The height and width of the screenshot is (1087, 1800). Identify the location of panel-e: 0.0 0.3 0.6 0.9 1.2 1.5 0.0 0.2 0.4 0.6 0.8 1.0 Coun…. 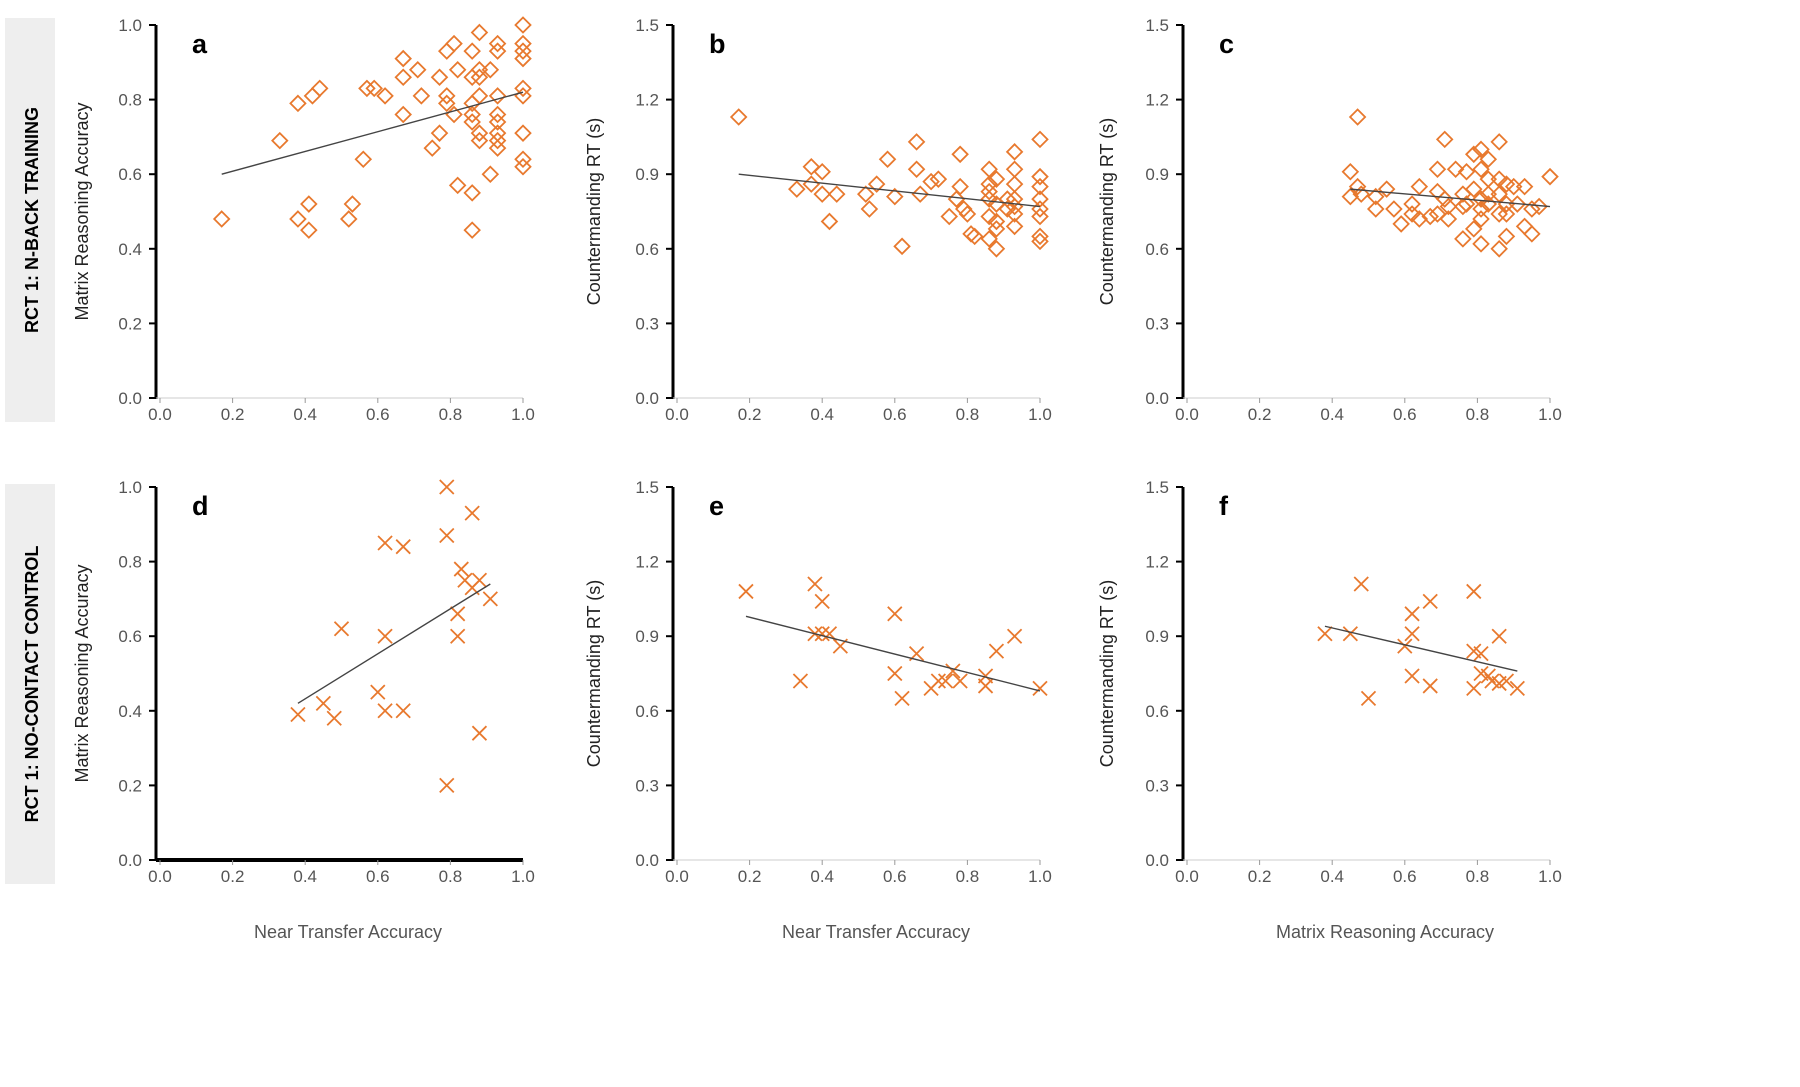
(818, 682).